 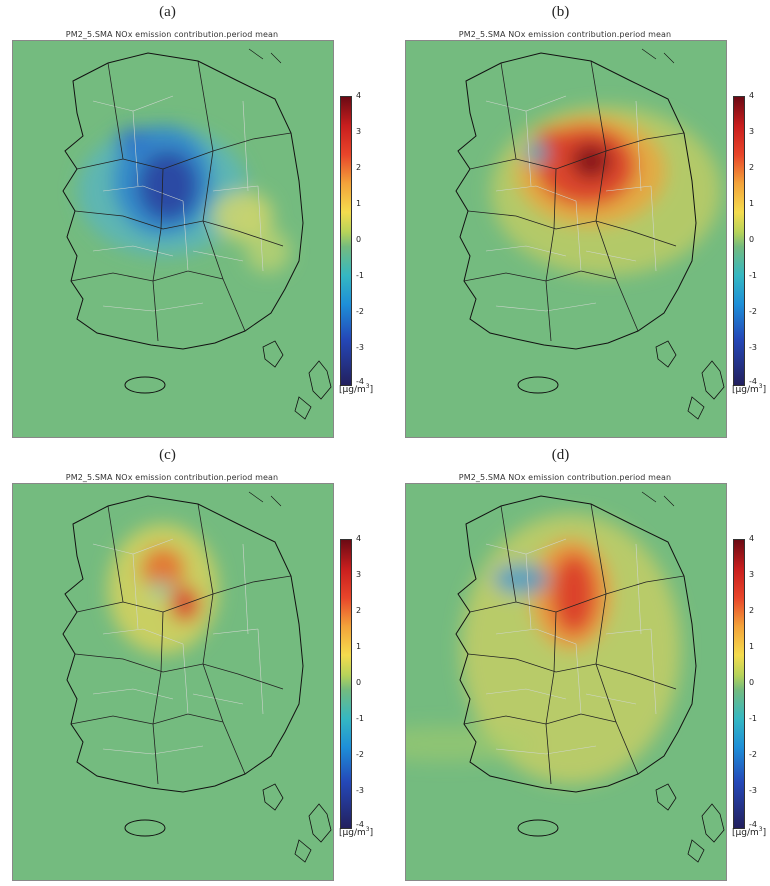 What do you see at coordinates (753, 790) in the screenshot?
I see `colorbar-tick: -3` at bounding box center [753, 790].